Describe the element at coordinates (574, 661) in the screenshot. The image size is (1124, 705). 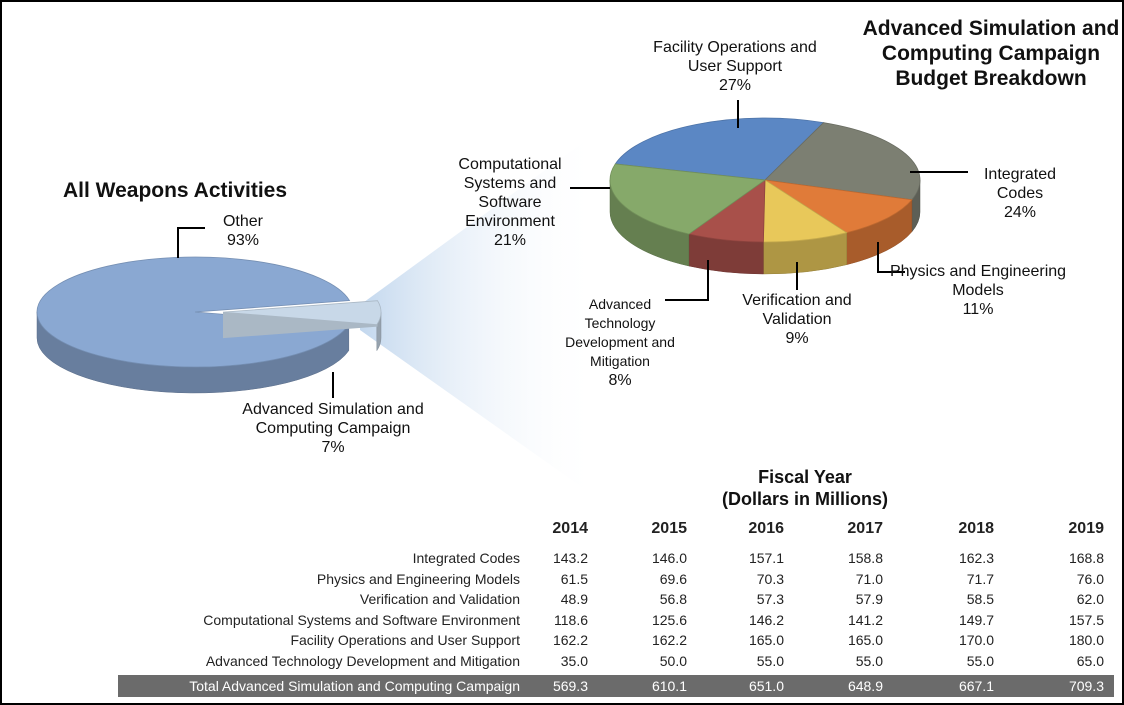
I see `table-cell: 35.0` at that location.